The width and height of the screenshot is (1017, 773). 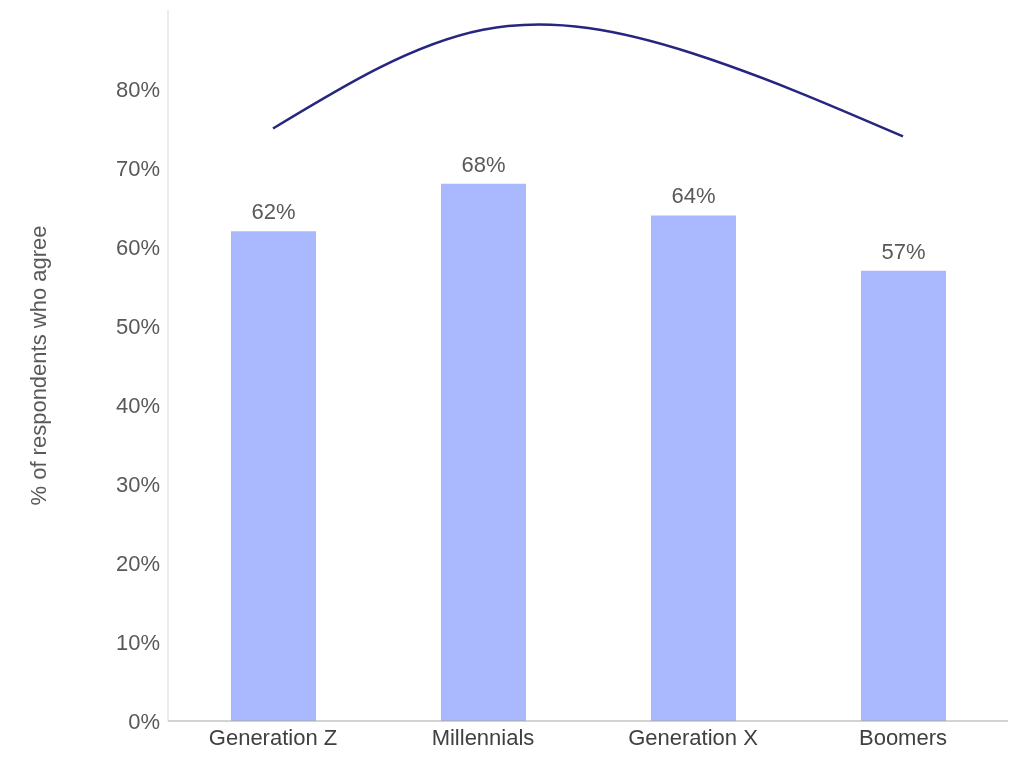 What do you see at coordinates (903, 737) in the screenshot?
I see `x-tick-label: Boomers` at bounding box center [903, 737].